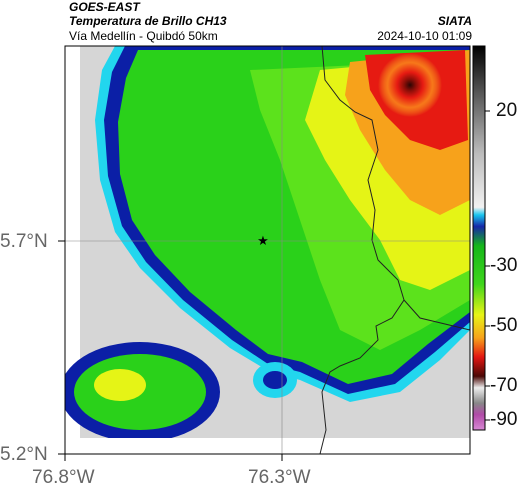 The image size is (526, 491). I want to click on colorbar-tick-label: -50, so click(504, 325).